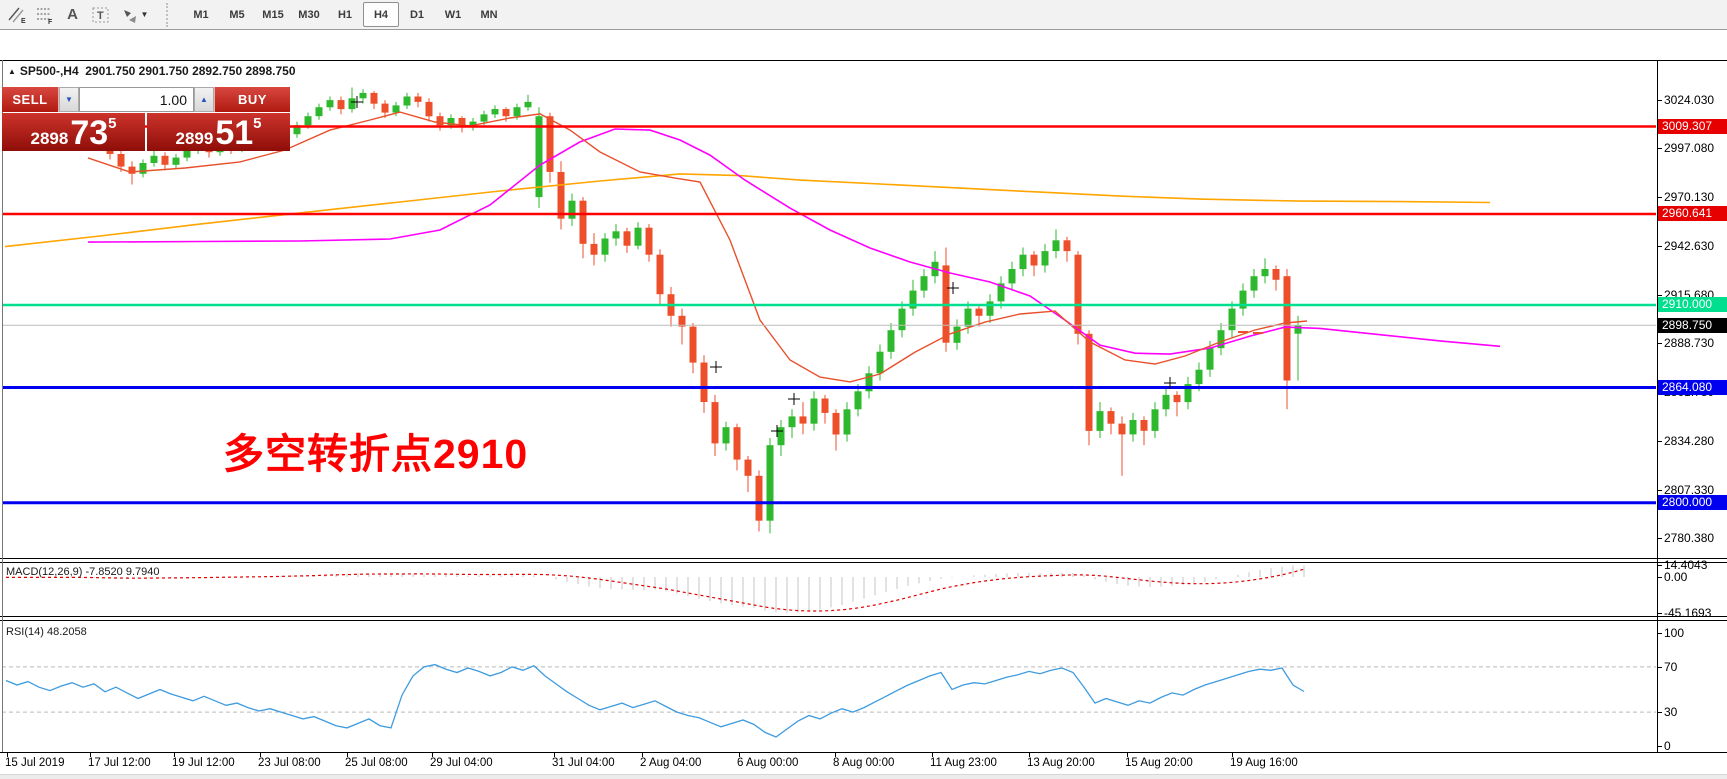  Describe the element at coordinates (864, 763) in the screenshot. I see `time-axis-label: 8 Aug 00:00` at that location.